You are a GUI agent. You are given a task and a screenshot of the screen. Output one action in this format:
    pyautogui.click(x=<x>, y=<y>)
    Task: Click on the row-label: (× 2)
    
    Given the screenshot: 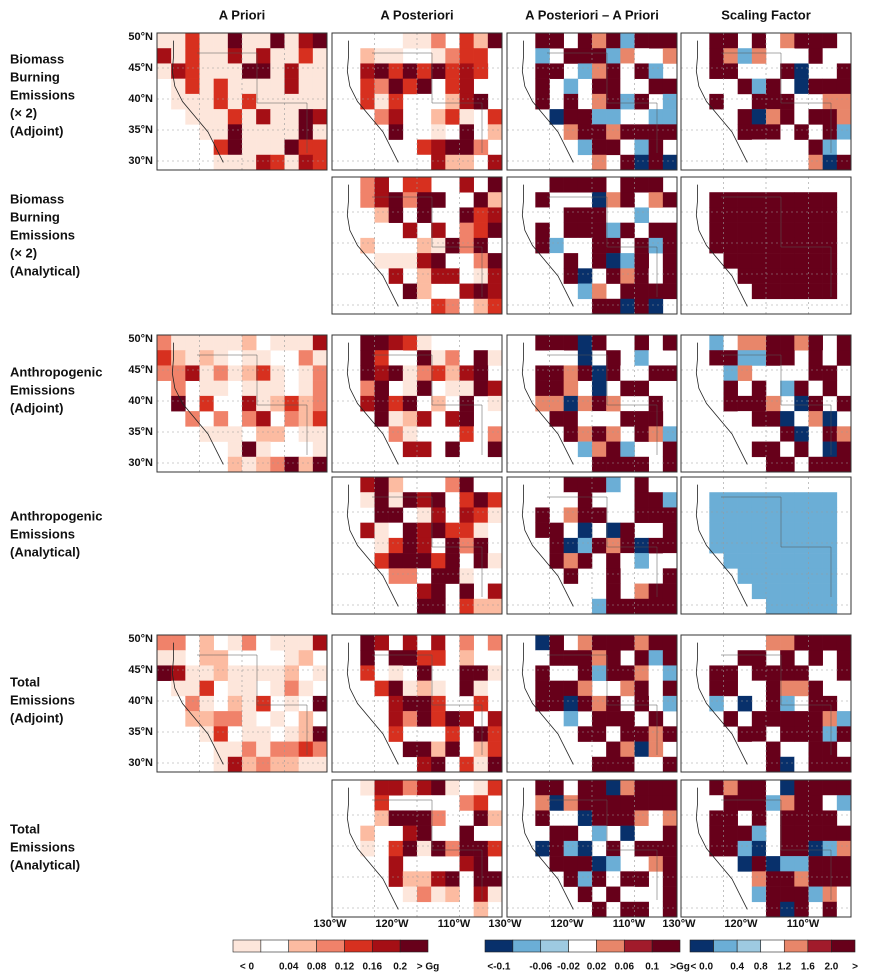 What is the action you would take?
    pyautogui.click(x=23, y=112)
    